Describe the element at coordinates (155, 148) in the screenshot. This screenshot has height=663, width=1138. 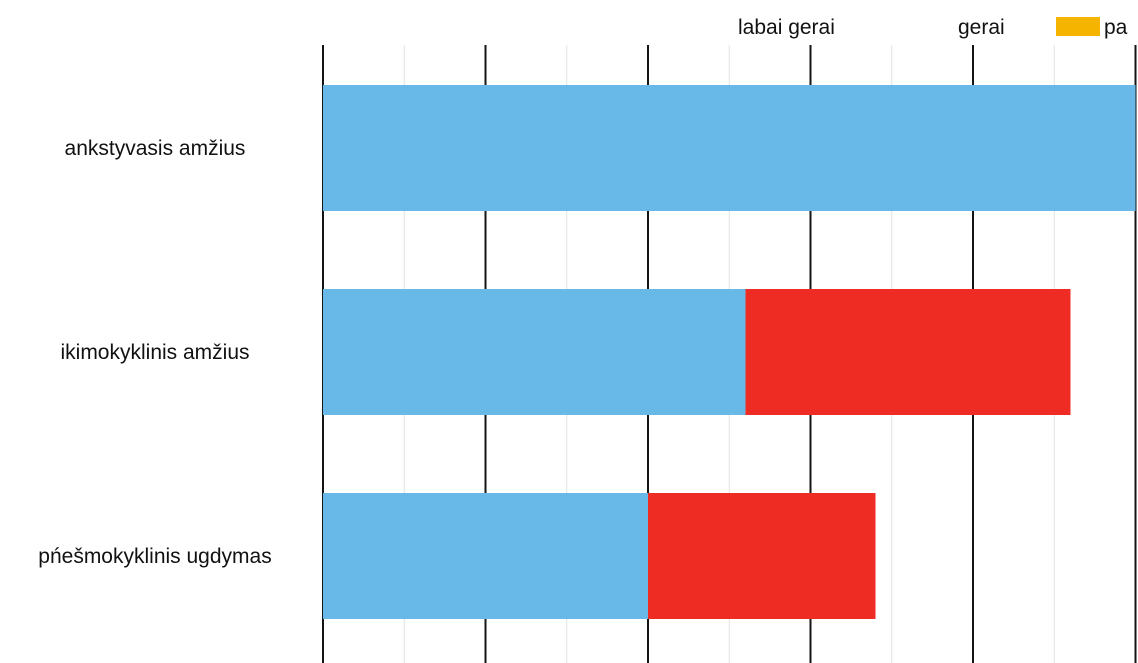
I see `category-label: ankstyvasis amžius` at that location.